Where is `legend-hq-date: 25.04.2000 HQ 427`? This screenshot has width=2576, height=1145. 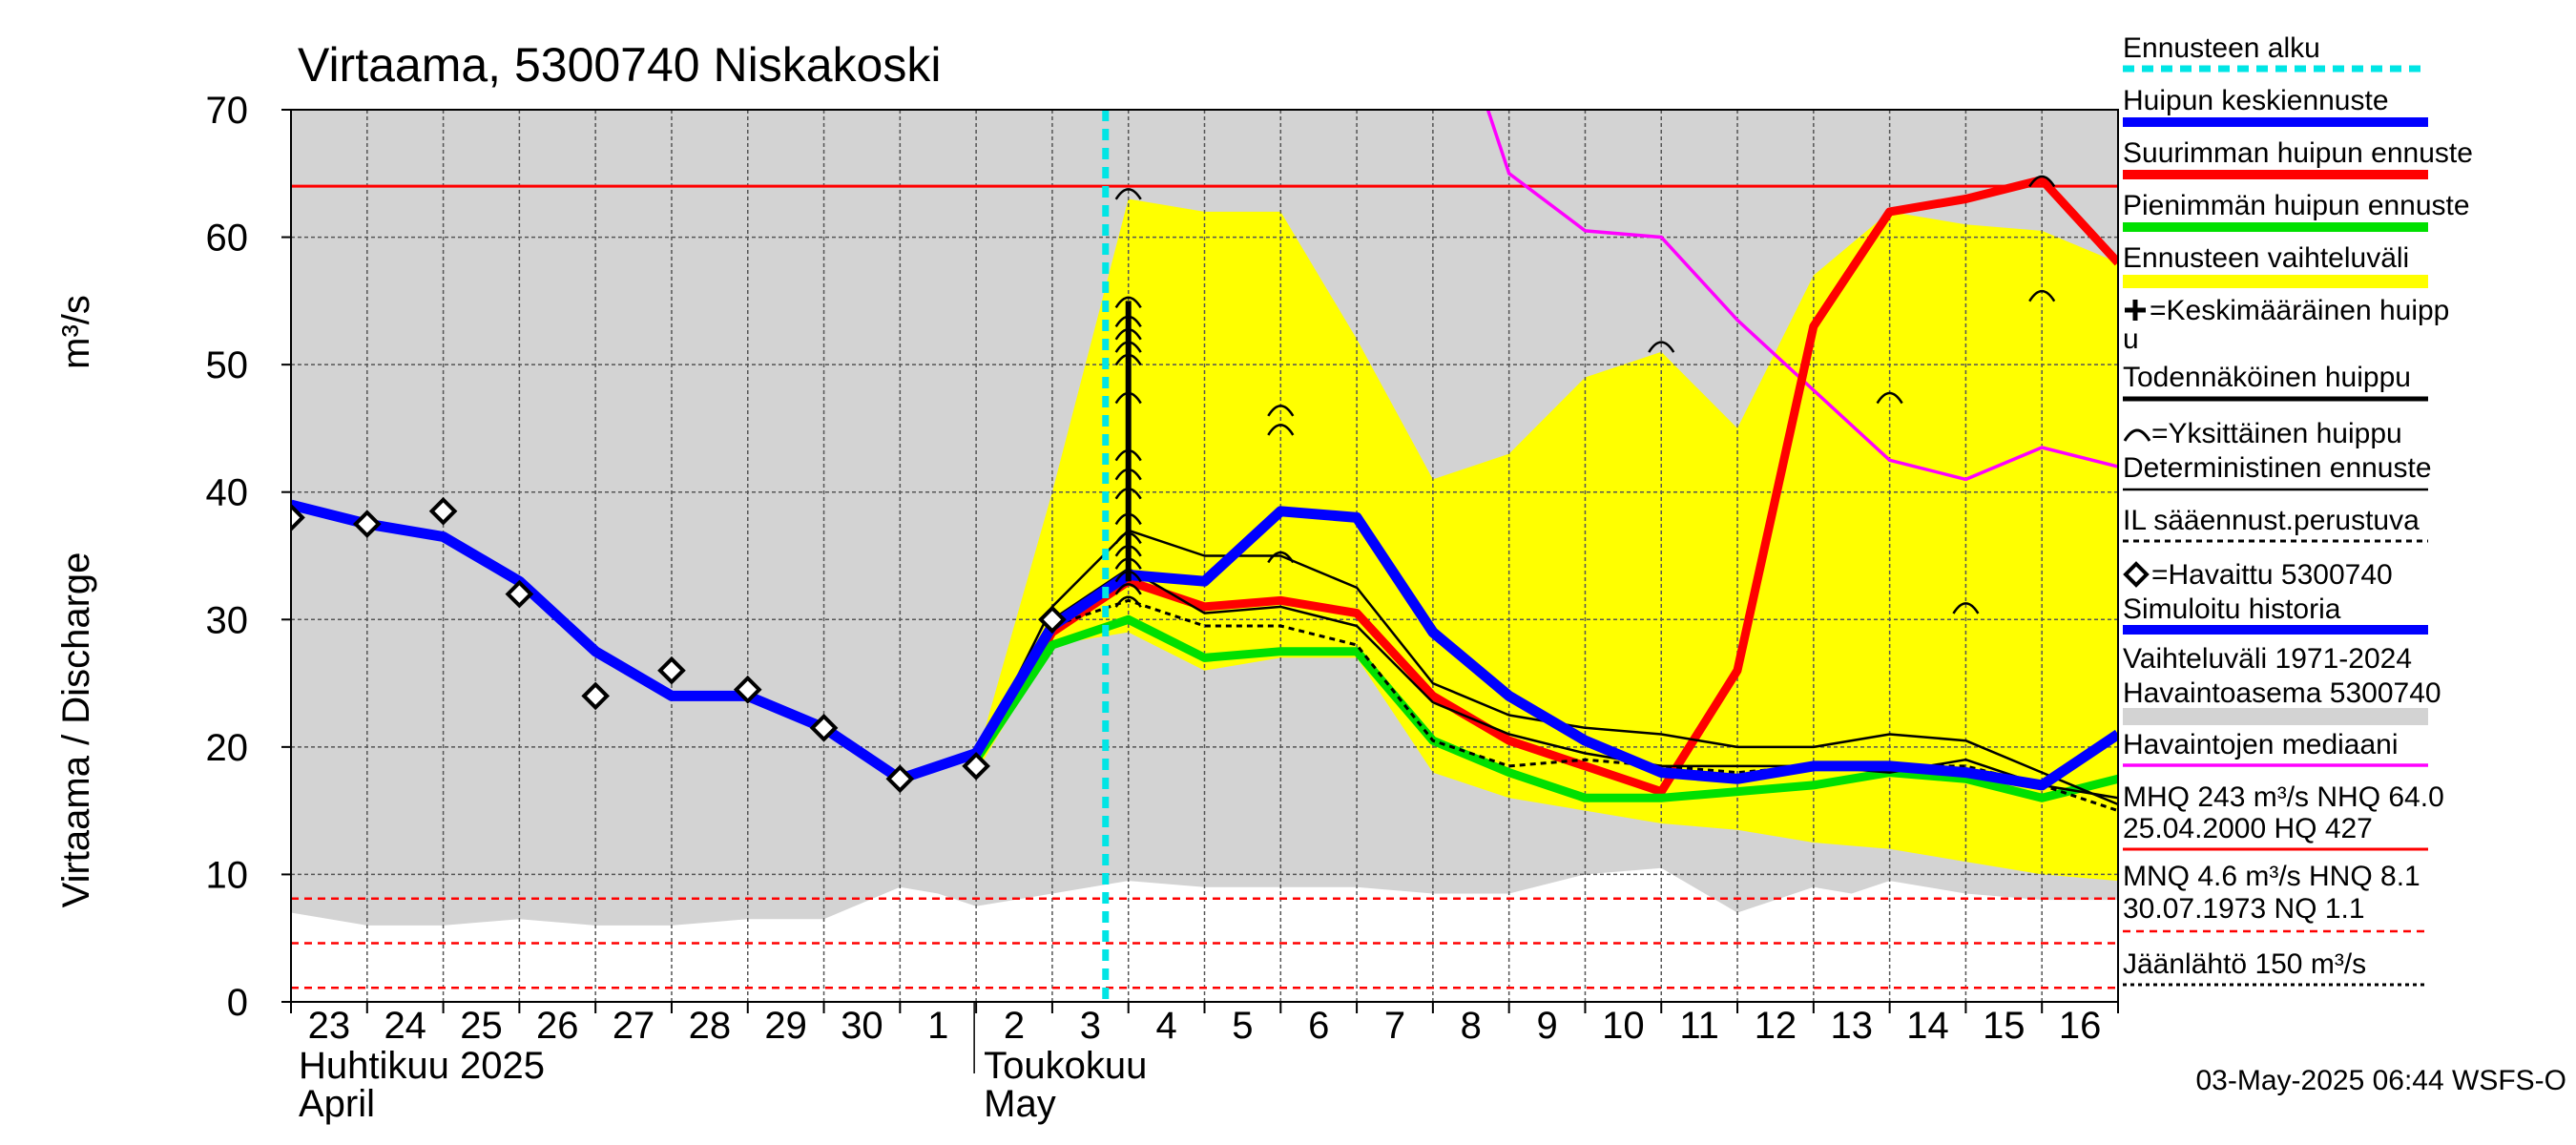 legend-hq-date: 25.04.2000 HQ 427 is located at coordinates (2248, 829).